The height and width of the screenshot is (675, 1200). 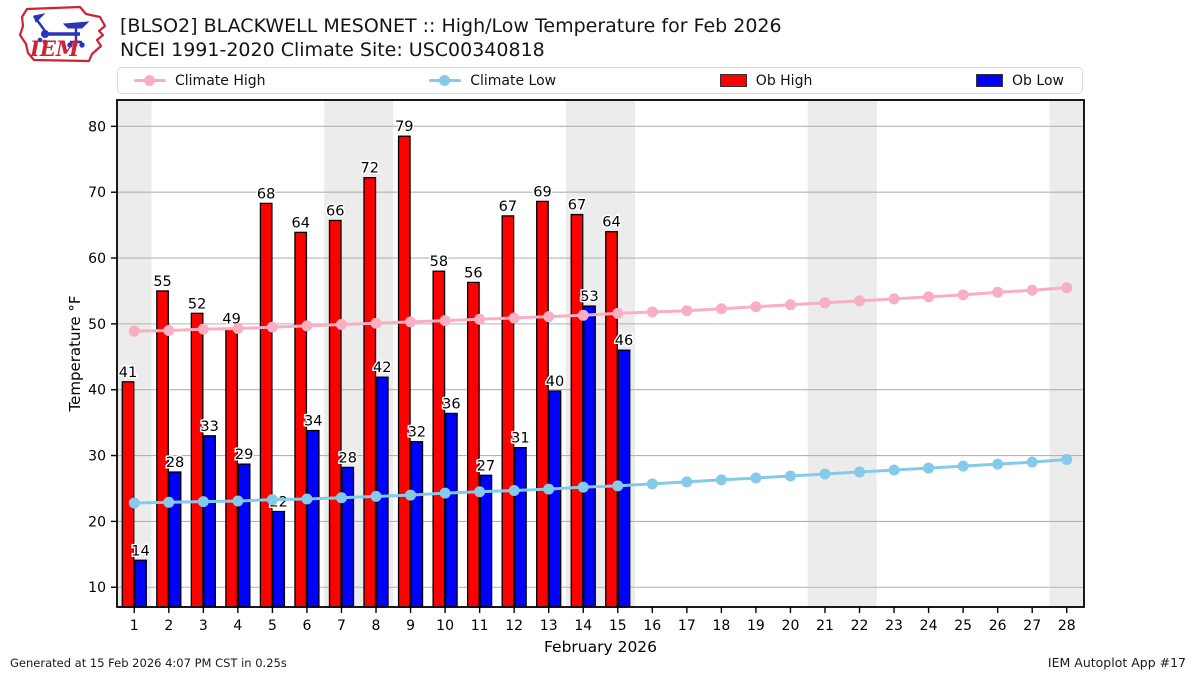 What do you see at coordinates (963, 626) in the screenshot?
I see `x-tick-label: 25` at bounding box center [963, 626].